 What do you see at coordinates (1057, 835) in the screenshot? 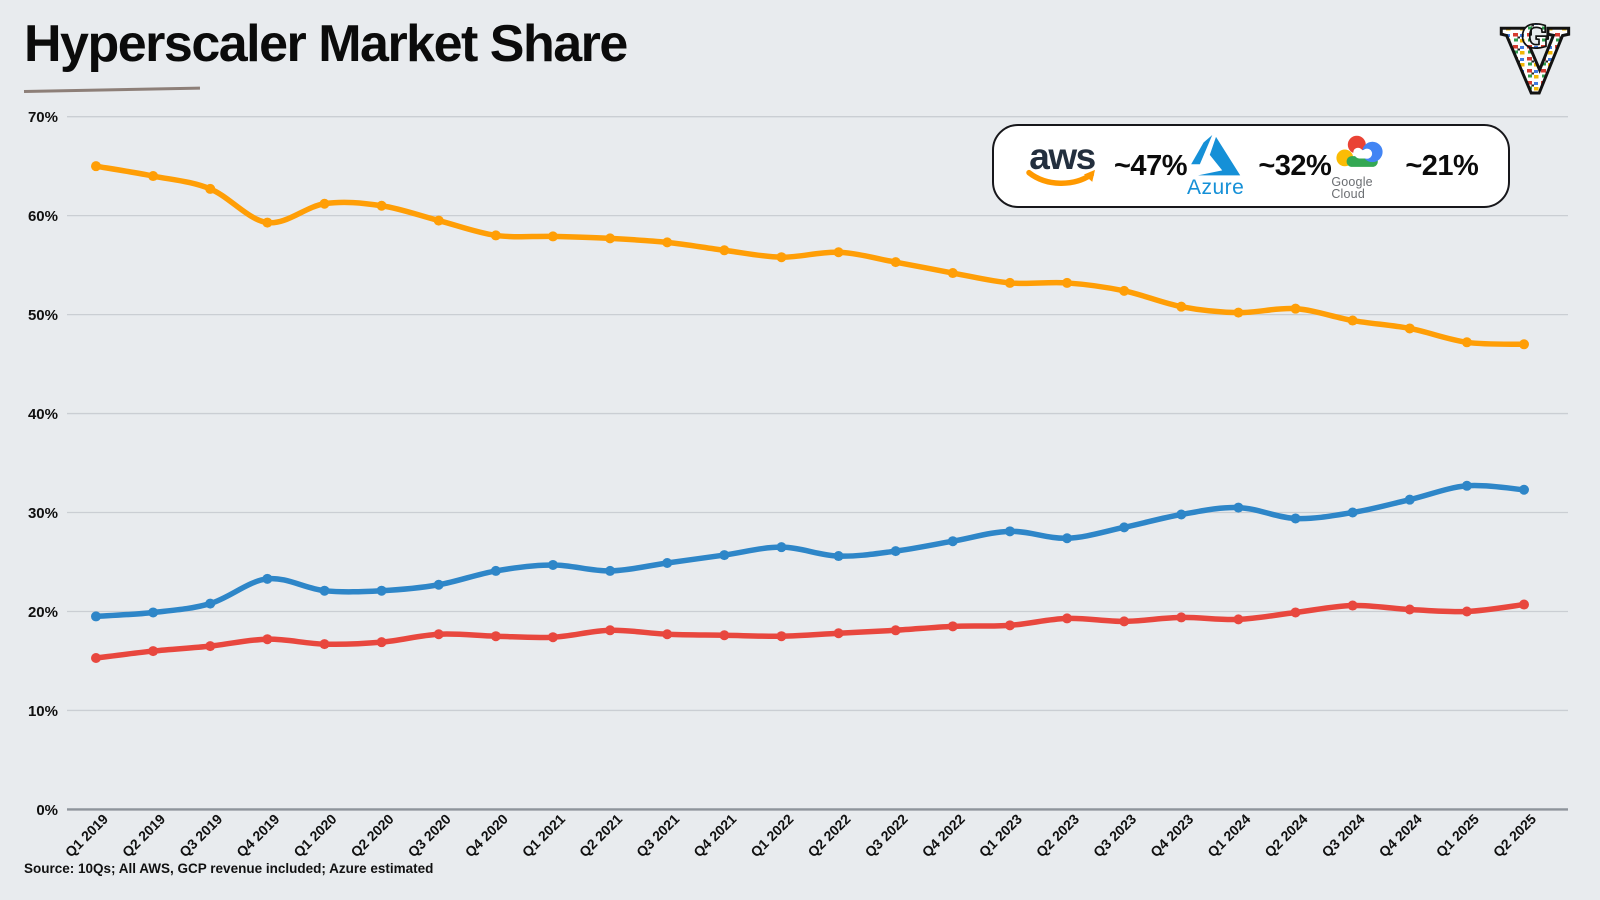
I see `x-tick-label: Q2 2023` at bounding box center [1057, 835].